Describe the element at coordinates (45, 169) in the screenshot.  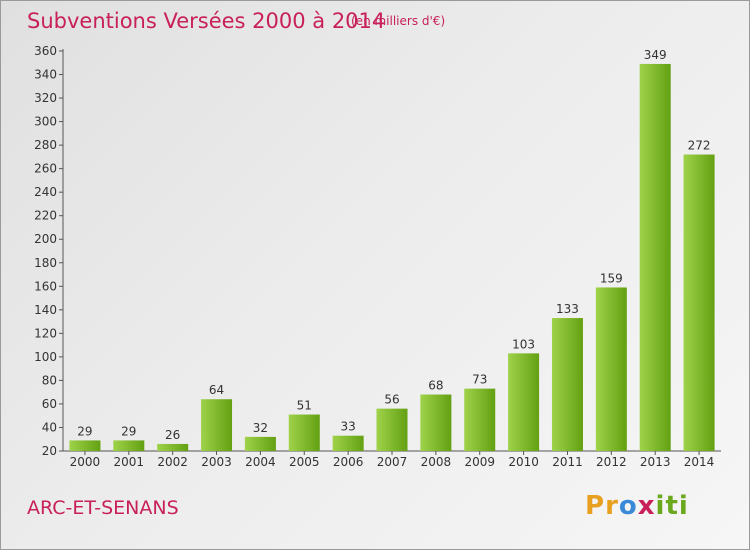
I see `y-tick-label: 260` at that location.